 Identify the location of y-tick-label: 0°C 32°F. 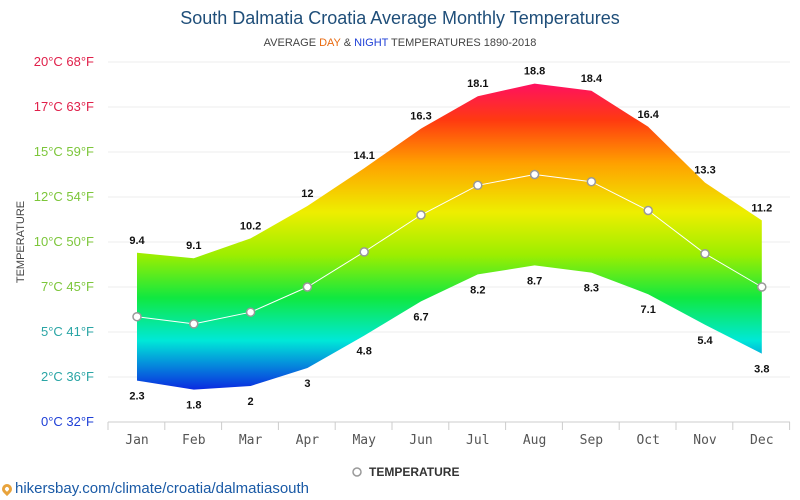
(67, 421).